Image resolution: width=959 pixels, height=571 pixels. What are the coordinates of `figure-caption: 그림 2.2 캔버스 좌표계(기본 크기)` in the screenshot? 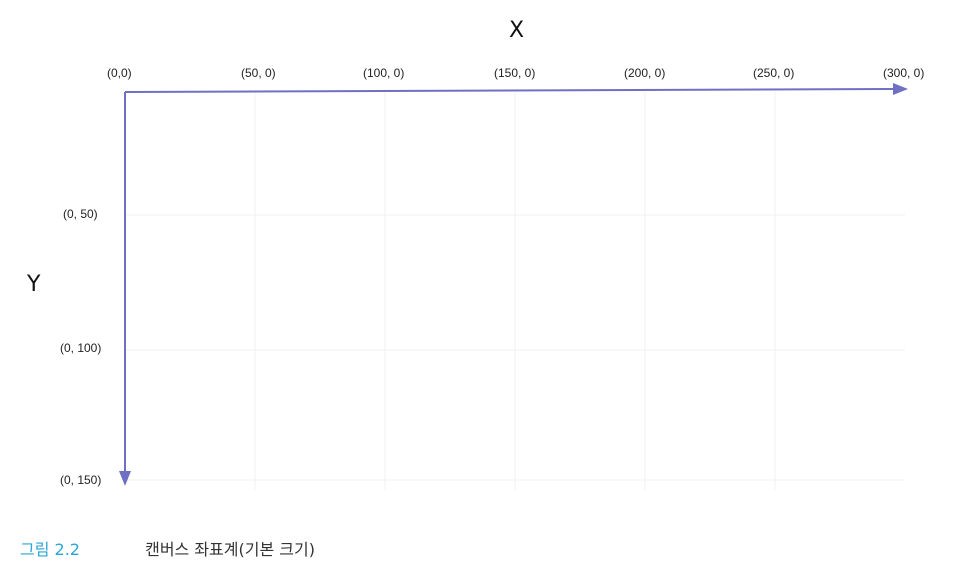 It's located at (167, 548).